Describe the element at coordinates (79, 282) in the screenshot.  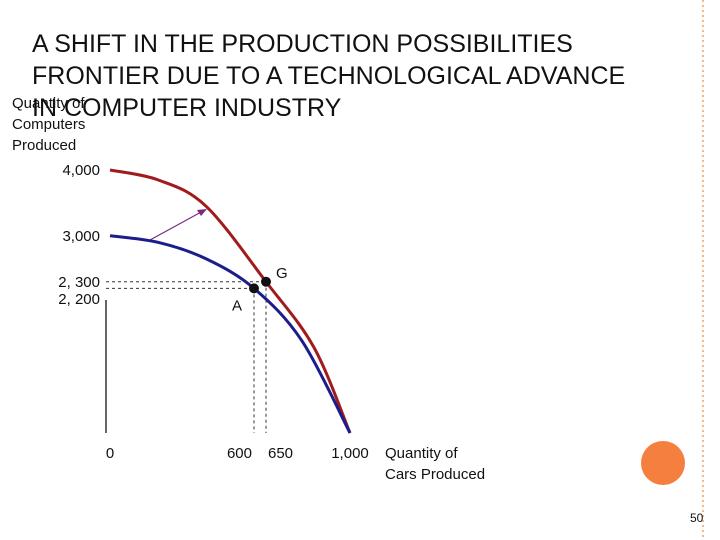
I see `y-tick-label: 2, 300` at that location.